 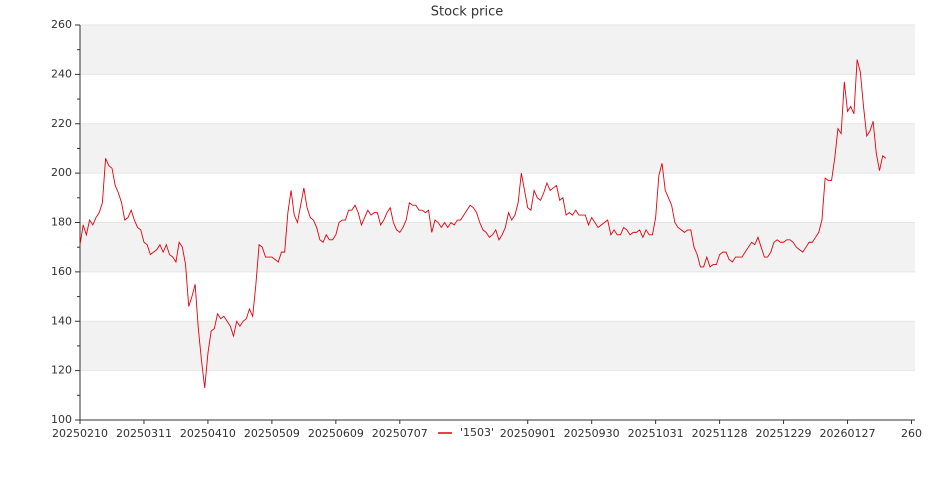 I want to click on x-tick-label: 20250210, so click(x=80, y=433).